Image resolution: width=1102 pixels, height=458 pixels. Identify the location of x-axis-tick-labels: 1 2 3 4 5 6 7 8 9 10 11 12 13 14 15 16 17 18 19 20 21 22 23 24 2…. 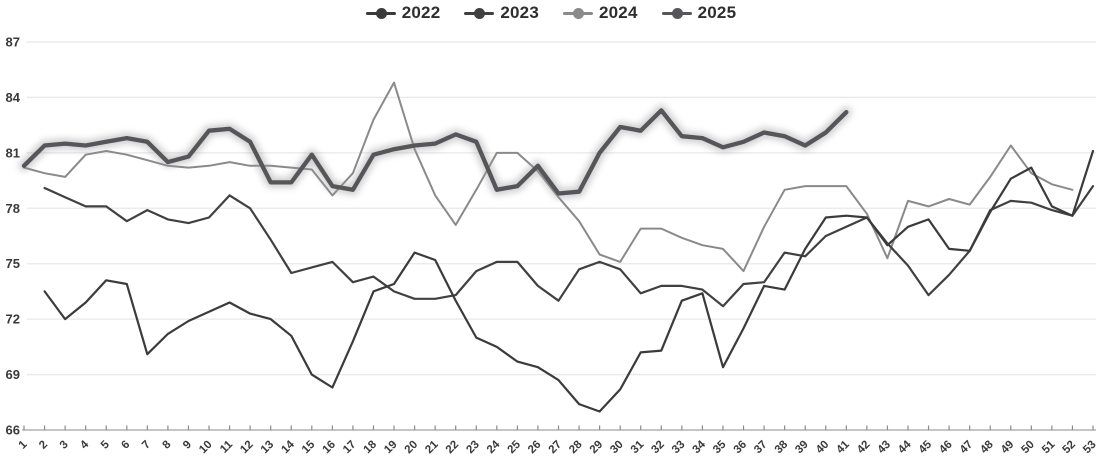
(558, 447).